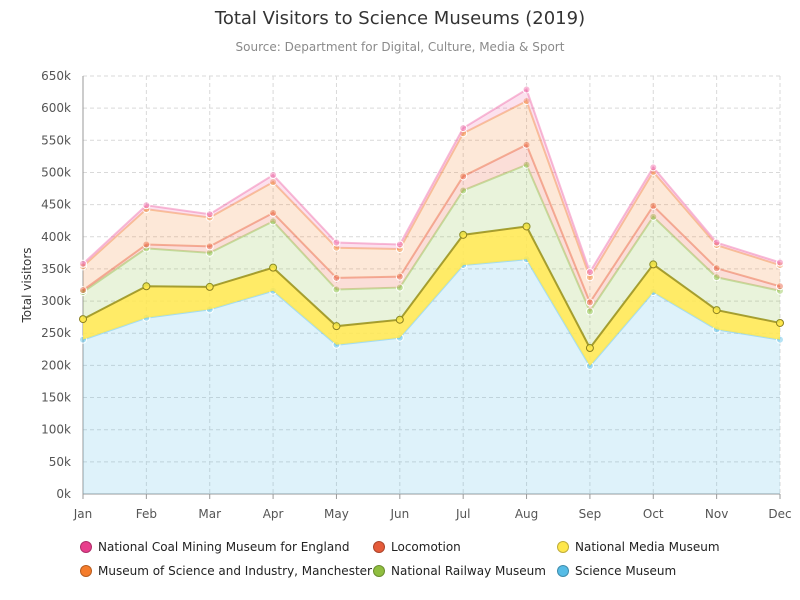 The image size is (800, 600). What do you see at coordinates (336, 514) in the screenshot?
I see `x-tick-label: May` at bounding box center [336, 514].